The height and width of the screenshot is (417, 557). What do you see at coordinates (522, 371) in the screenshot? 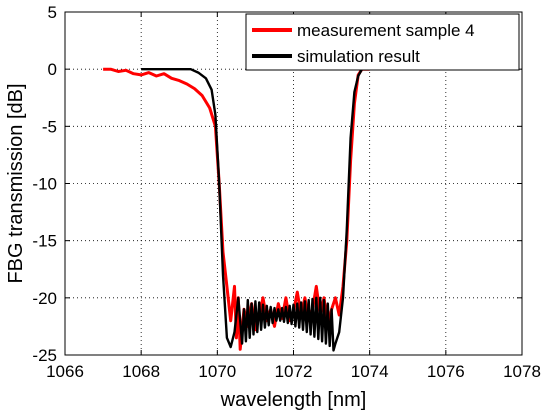
I see `x-tick-label: 1078` at bounding box center [522, 371].